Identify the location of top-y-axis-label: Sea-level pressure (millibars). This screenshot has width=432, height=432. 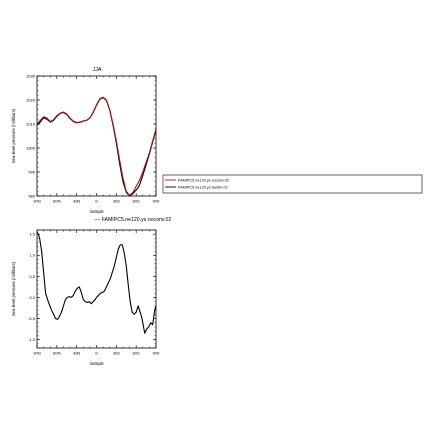
(13, 135).